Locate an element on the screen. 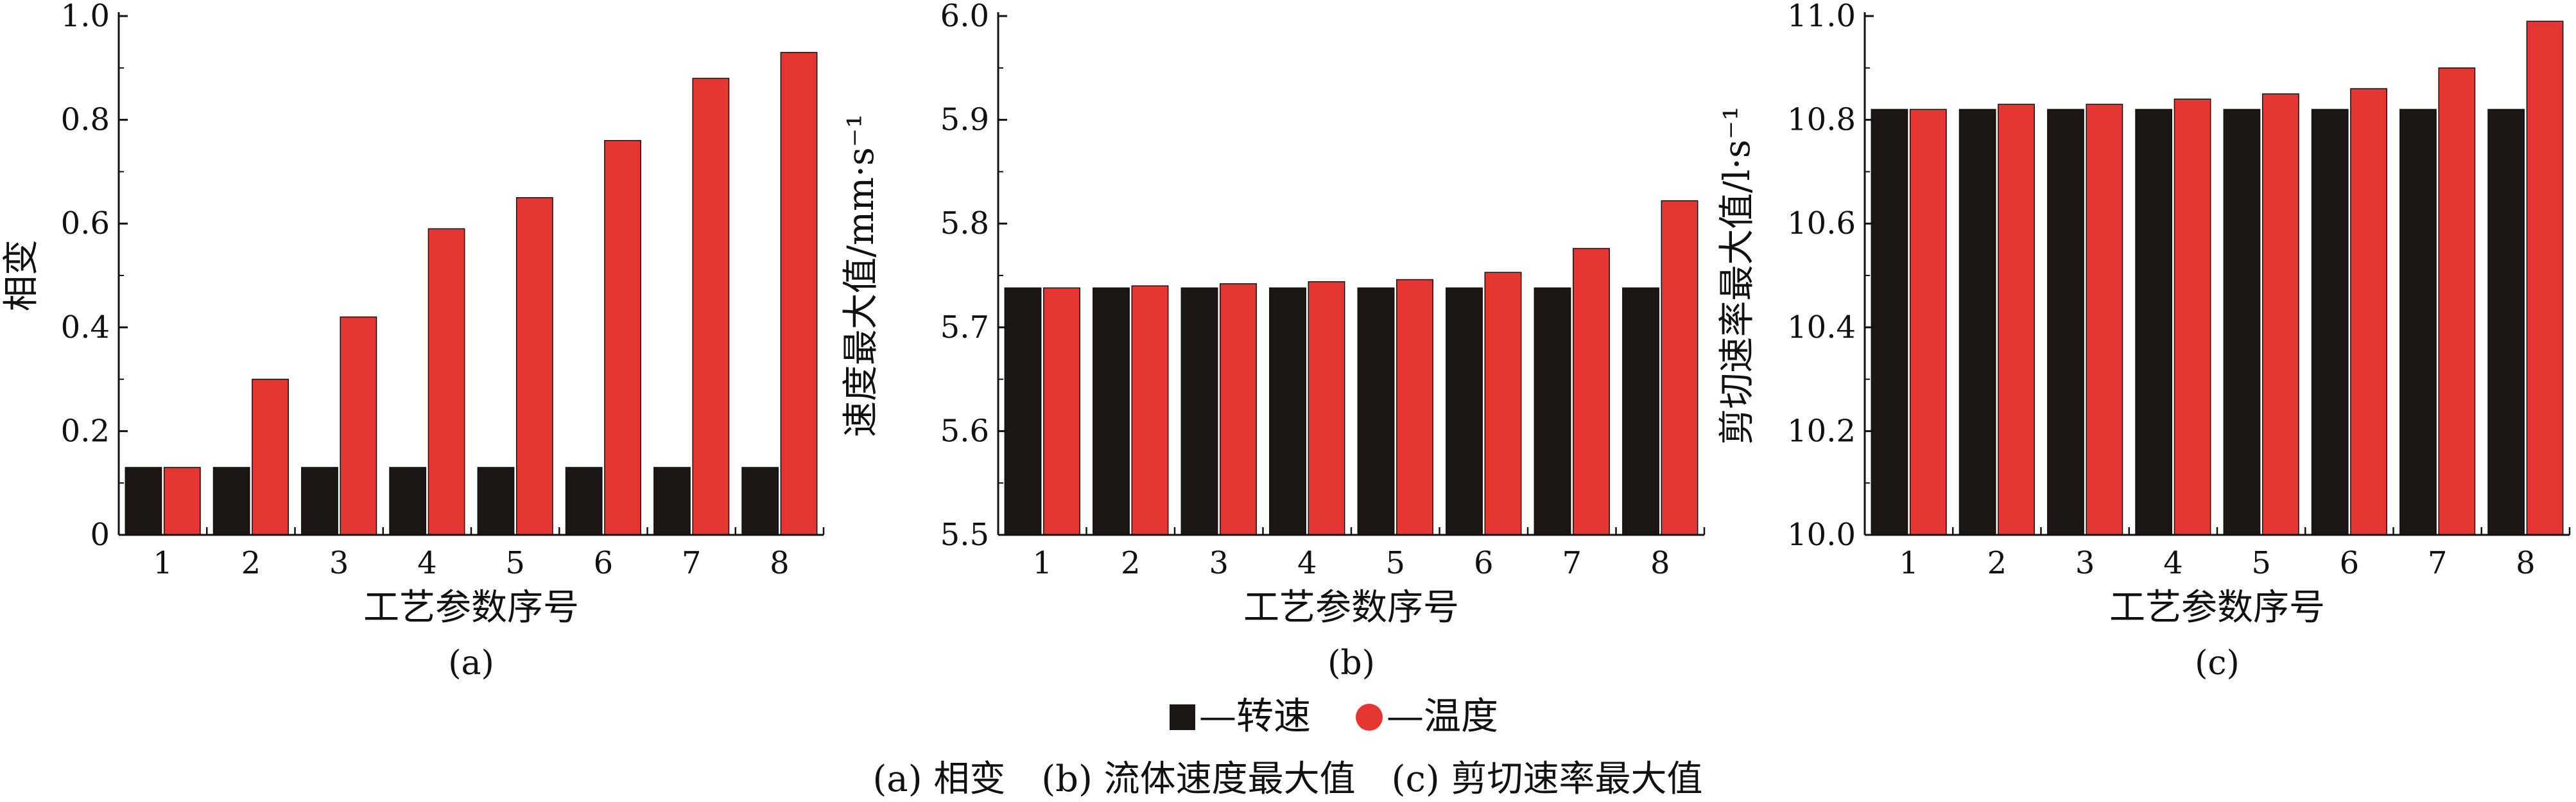  y-tick-label: 0 is located at coordinates (100, 535).